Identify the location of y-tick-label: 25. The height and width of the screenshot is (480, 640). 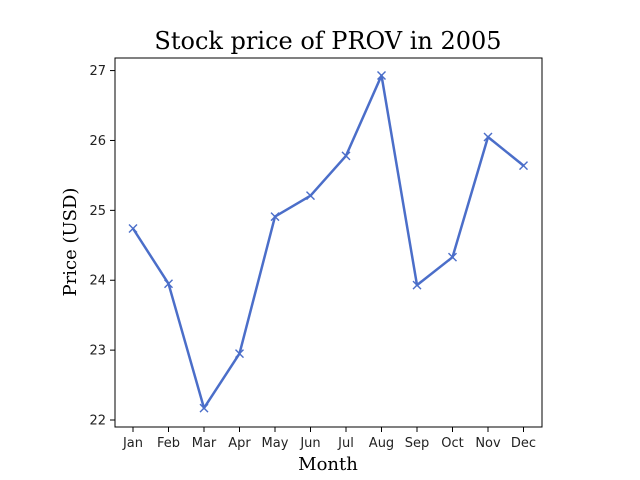
(97, 211).